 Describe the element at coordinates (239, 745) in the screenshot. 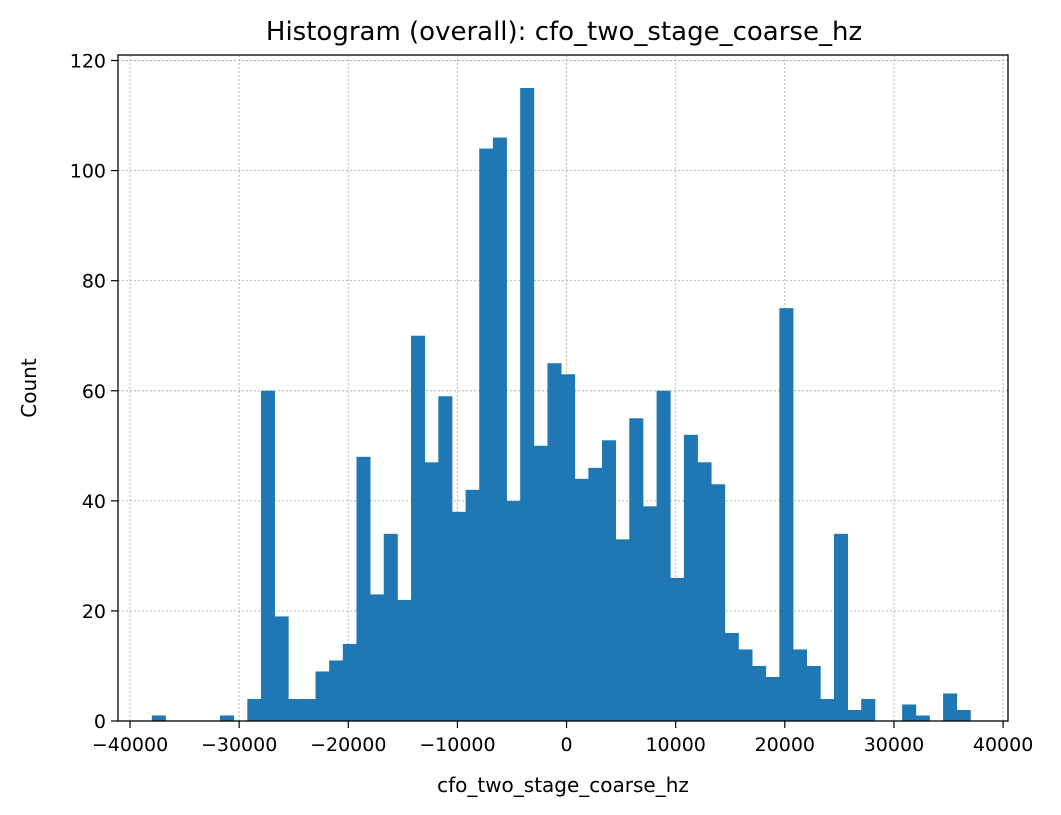

I see `x-tick-label: −30000` at that location.